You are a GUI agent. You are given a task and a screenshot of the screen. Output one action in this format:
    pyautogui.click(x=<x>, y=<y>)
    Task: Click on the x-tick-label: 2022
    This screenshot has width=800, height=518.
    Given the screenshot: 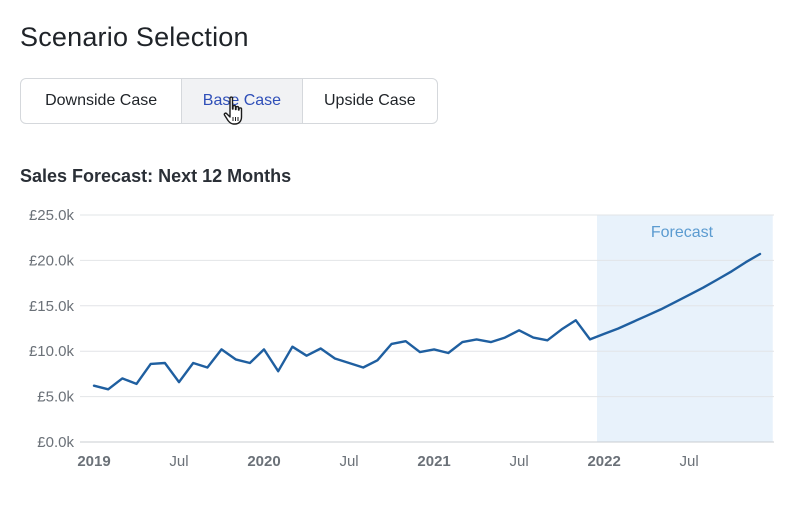 What is the action you would take?
    pyautogui.click(x=603, y=461)
    